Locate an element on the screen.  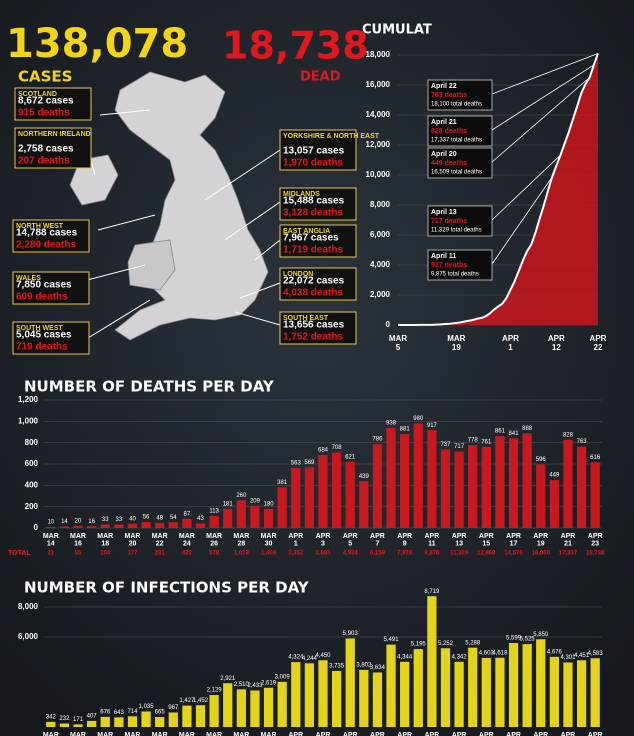
annotation-deaths: 449 deaths is located at coordinates (449, 163).